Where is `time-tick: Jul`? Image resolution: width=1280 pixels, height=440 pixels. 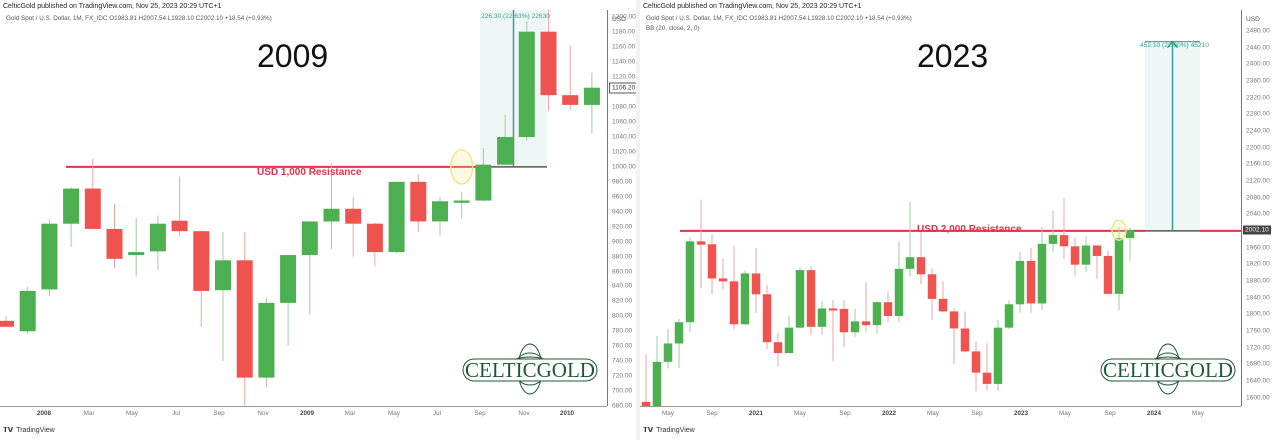 time-tick: Jul is located at coordinates (437, 413).